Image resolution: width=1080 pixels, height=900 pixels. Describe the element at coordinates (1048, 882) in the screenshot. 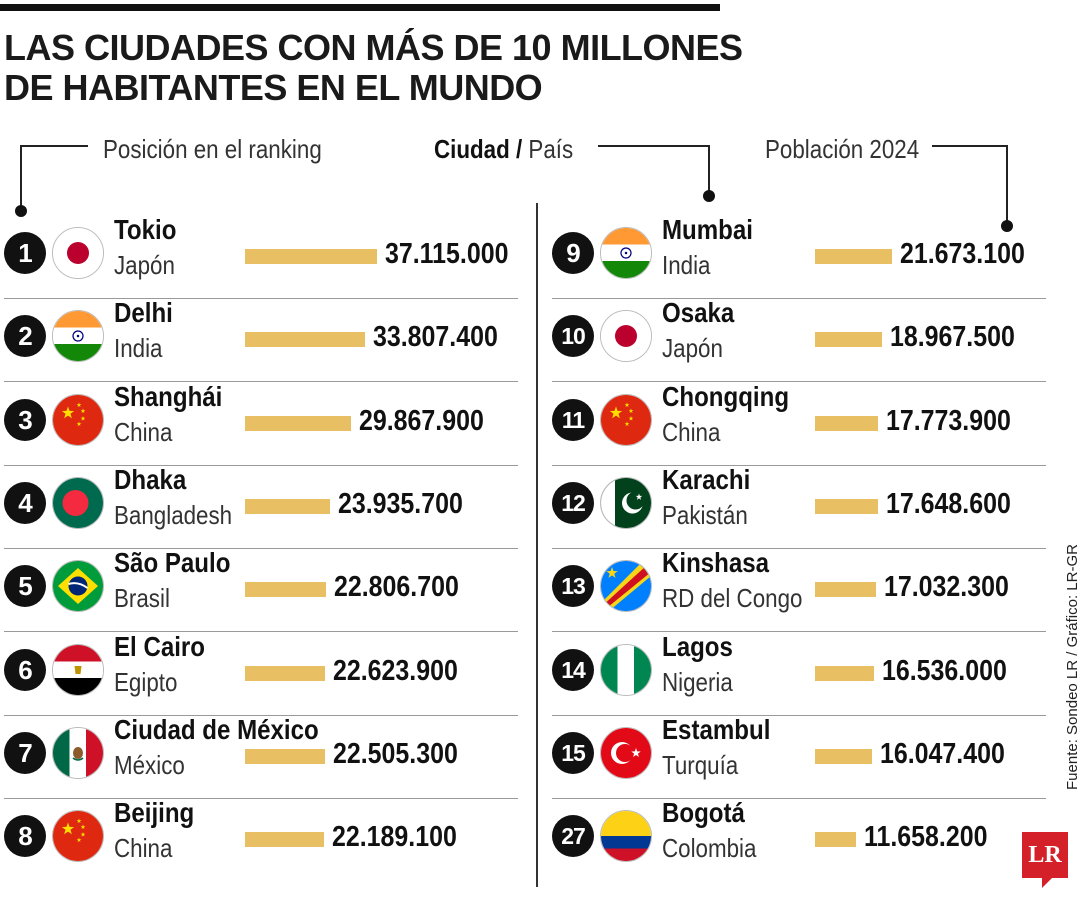

I see `lr-logo-tail` at that location.